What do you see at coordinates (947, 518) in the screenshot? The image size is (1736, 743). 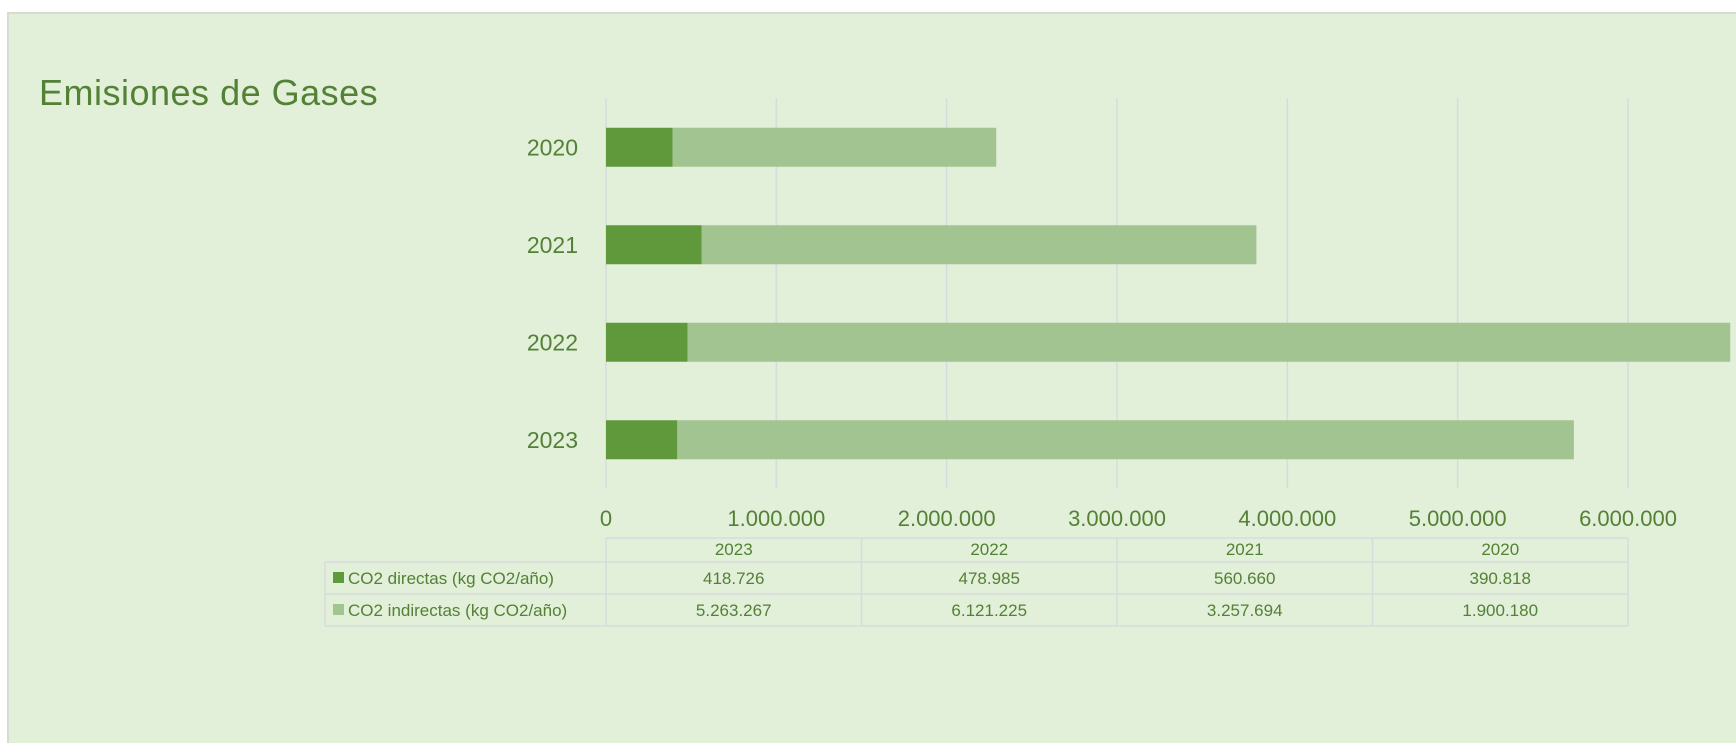 I see `x-tick-label: 2.000.000` at bounding box center [947, 518].